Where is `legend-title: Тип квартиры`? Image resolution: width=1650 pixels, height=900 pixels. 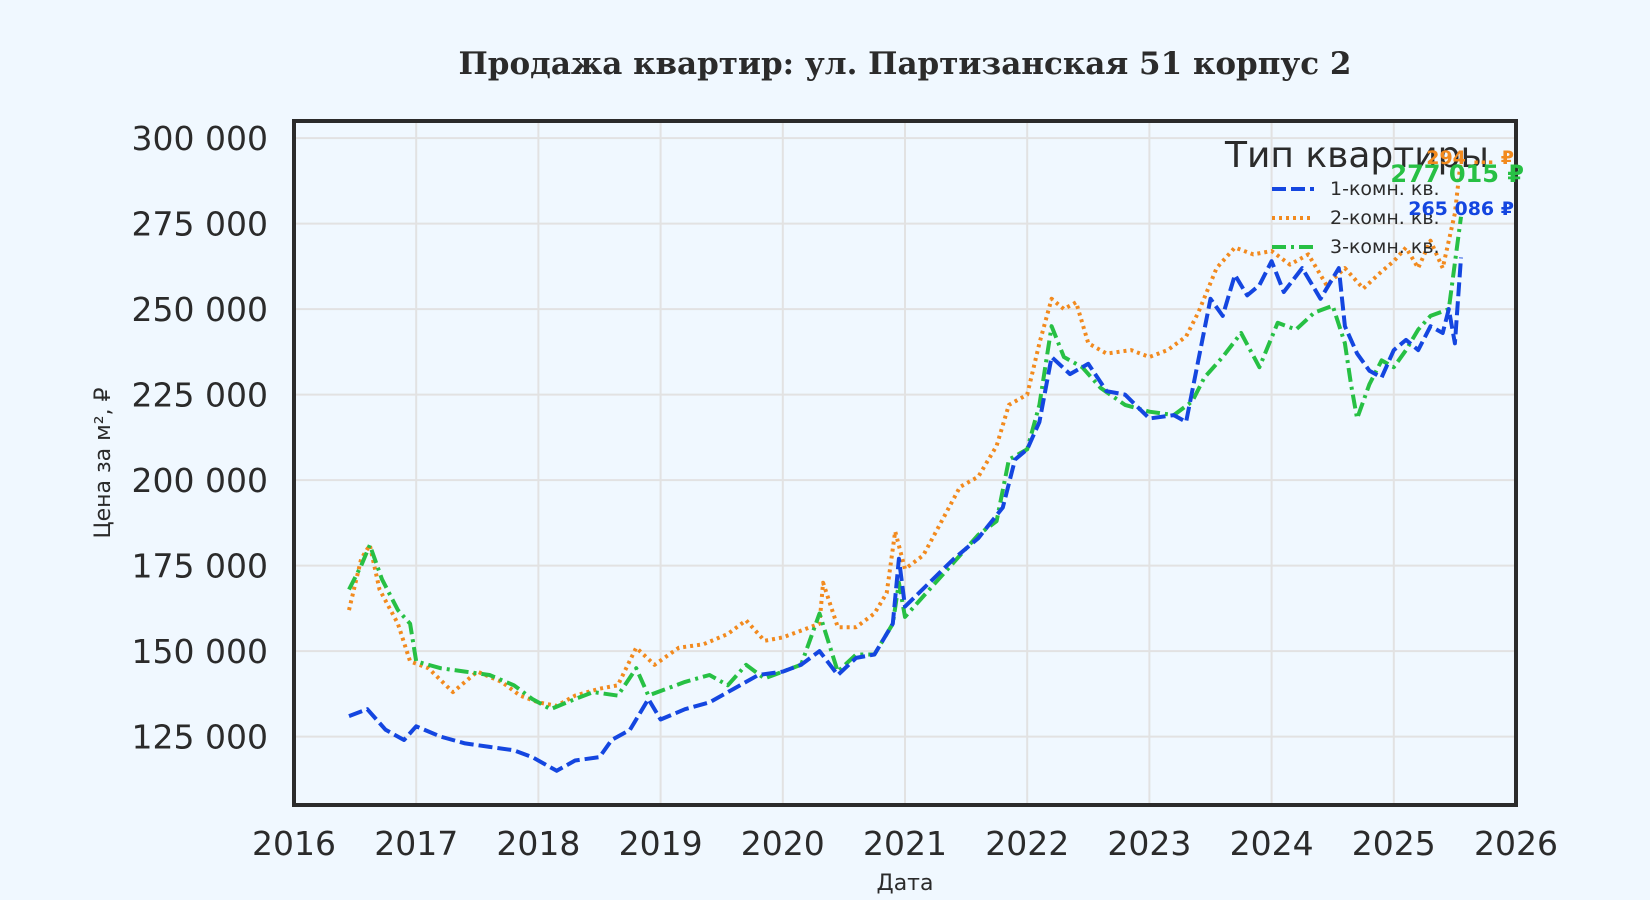 legend-title: Тип квартиры is located at coordinates (1356, 155).